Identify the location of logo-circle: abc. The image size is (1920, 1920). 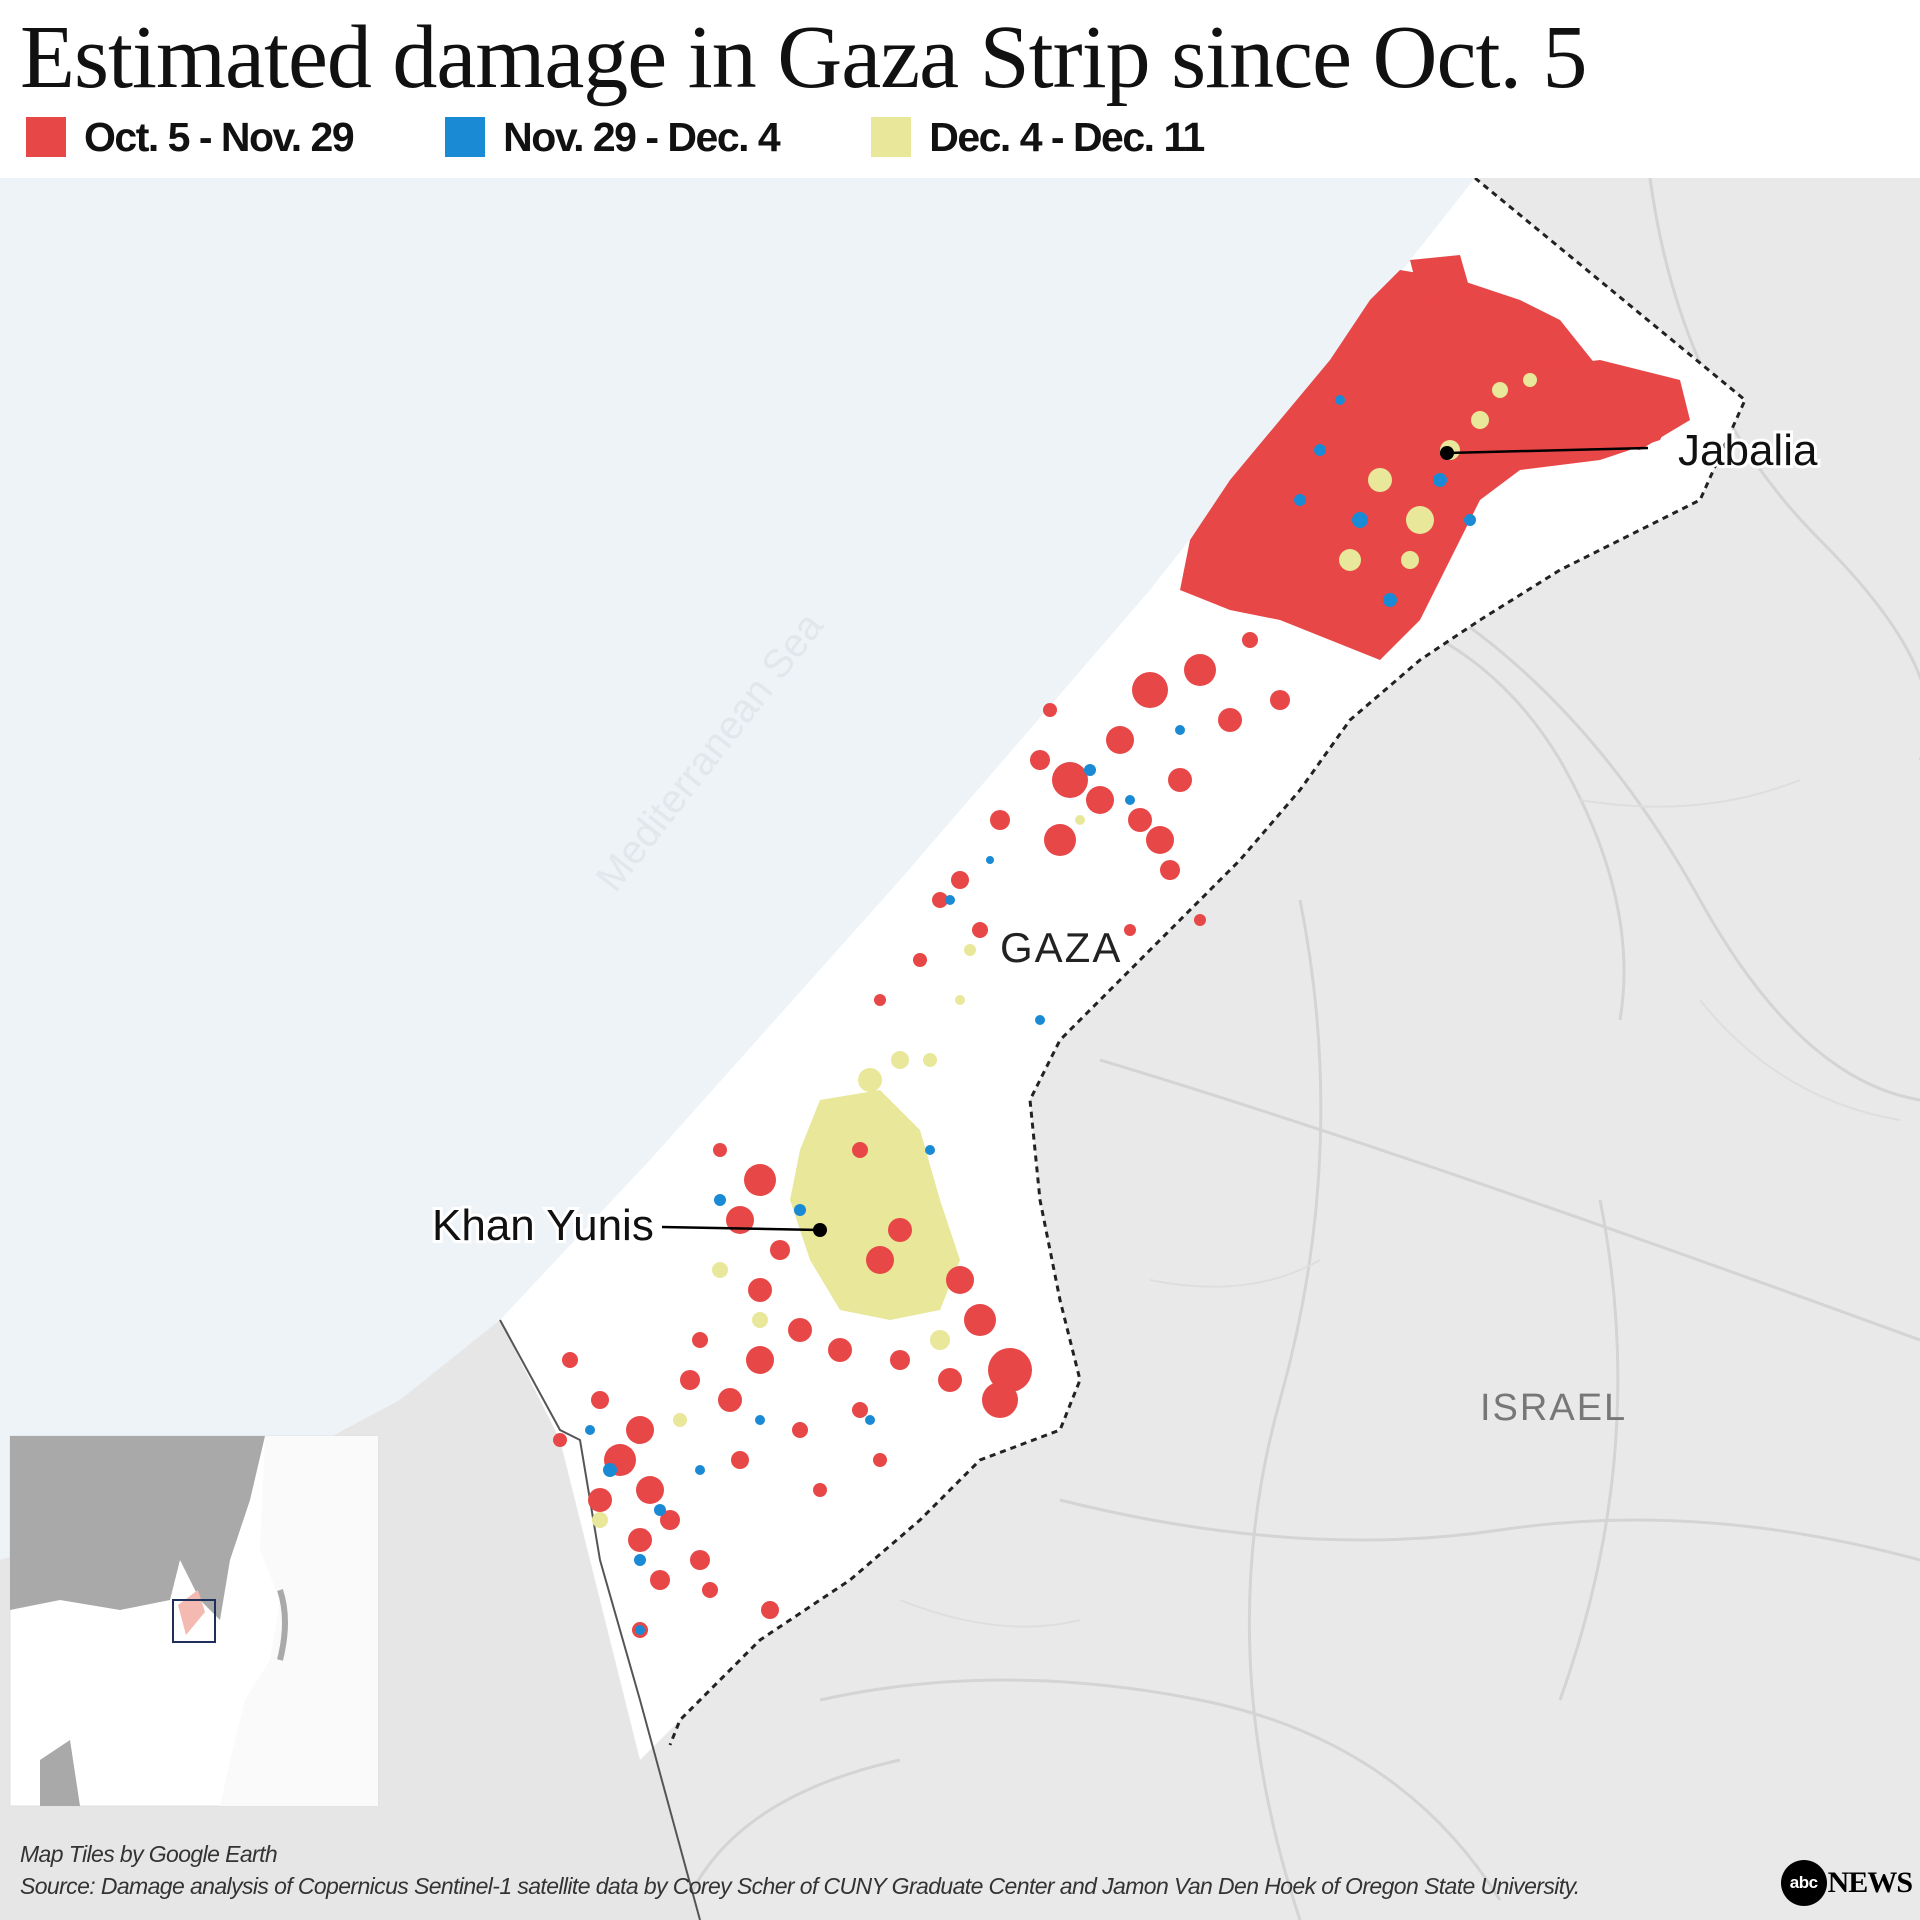
(1803, 1883).